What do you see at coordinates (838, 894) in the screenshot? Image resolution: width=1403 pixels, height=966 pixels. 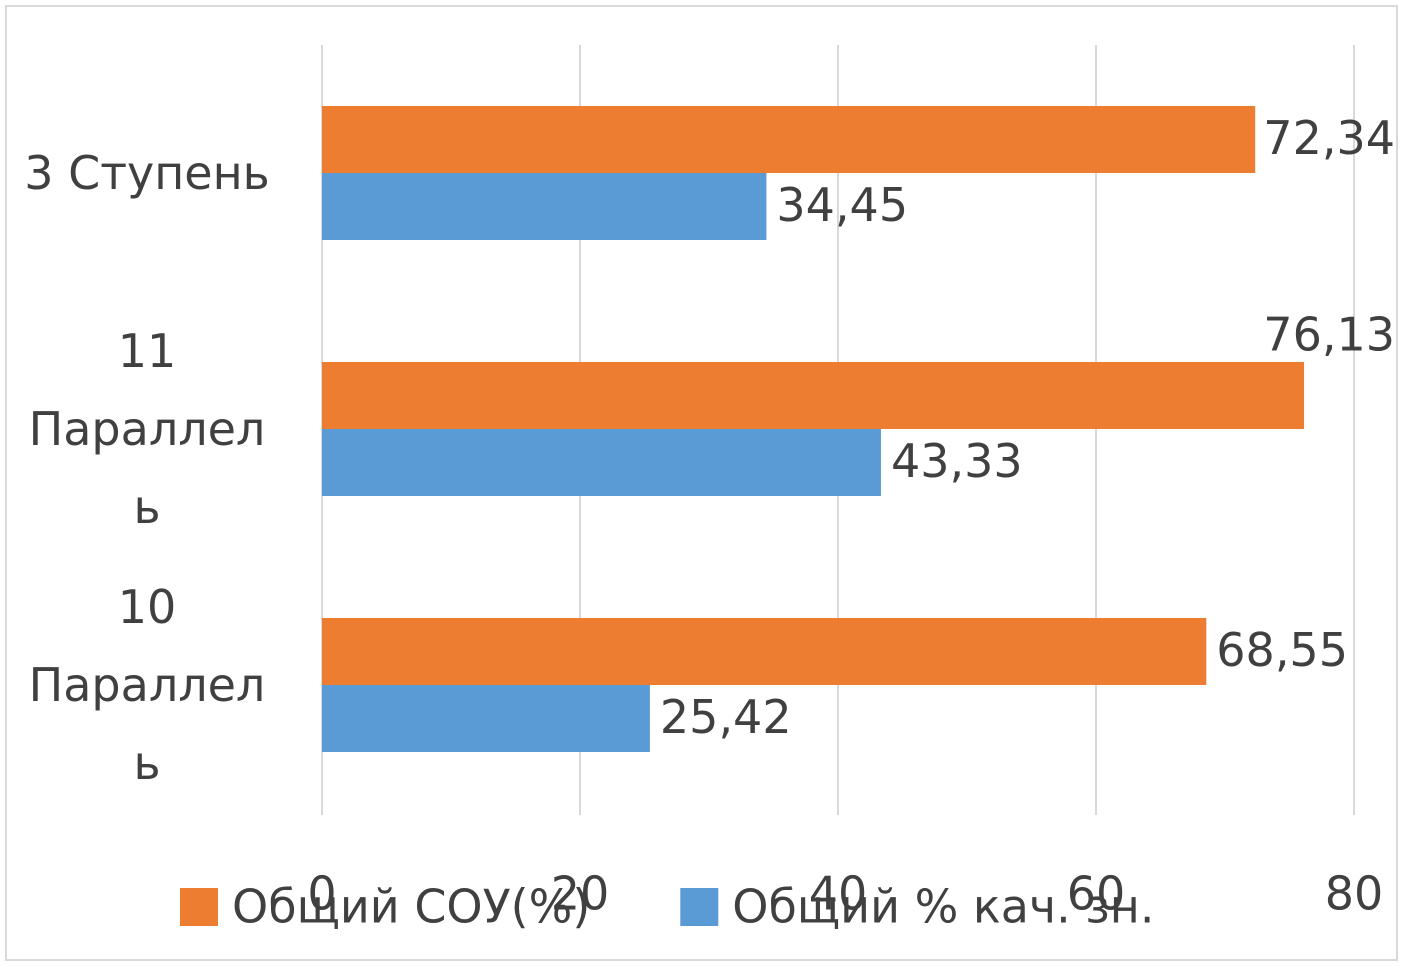 I see `x-tick-label: 40` at bounding box center [838, 894].